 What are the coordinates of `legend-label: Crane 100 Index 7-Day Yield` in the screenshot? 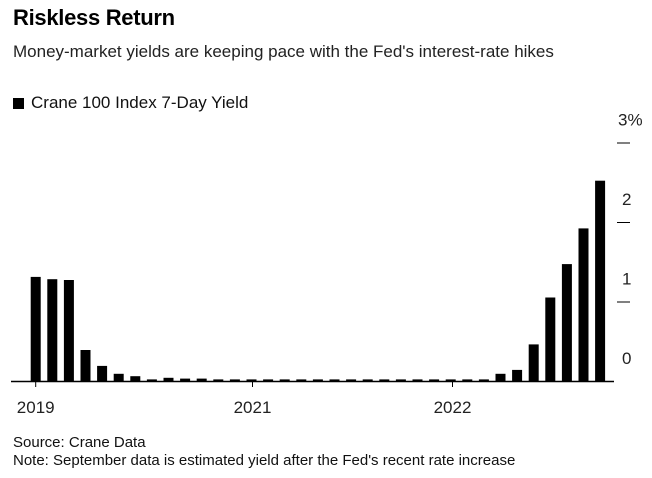 It's located at (140, 102).